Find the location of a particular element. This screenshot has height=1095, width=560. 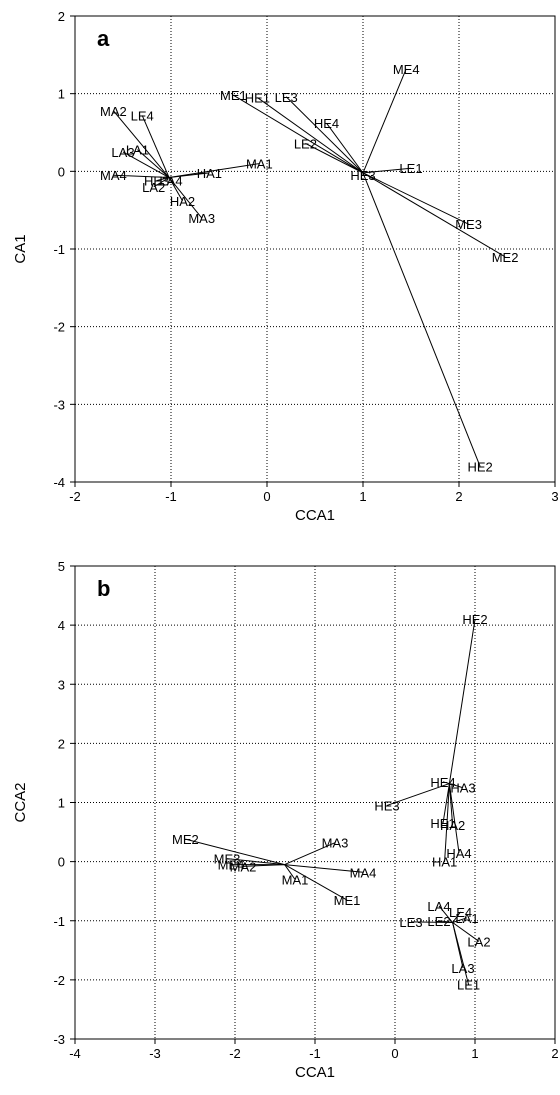

y-axis-title: CCA2 is located at coordinates (20, 802).